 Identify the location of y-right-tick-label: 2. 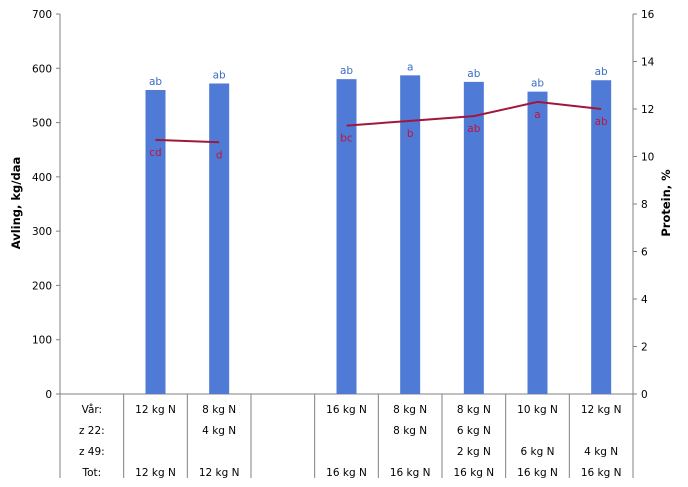
(644, 348).